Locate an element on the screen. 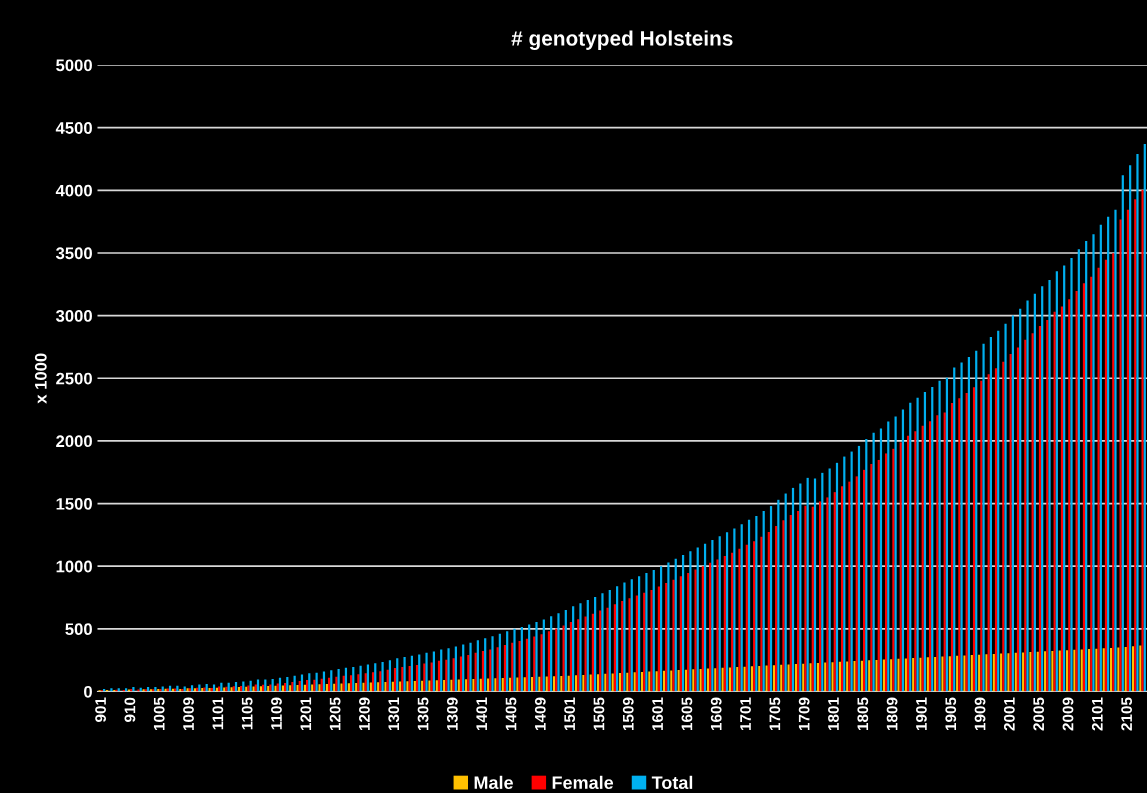 The image size is (1147, 793). x-tick-label: 1505 is located at coordinates (599, 714).